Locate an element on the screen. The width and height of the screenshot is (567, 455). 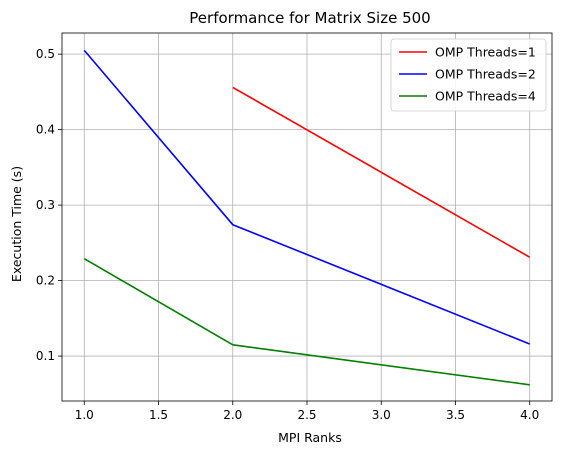
x-tick-label: 2.0 is located at coordinates (232, 415).